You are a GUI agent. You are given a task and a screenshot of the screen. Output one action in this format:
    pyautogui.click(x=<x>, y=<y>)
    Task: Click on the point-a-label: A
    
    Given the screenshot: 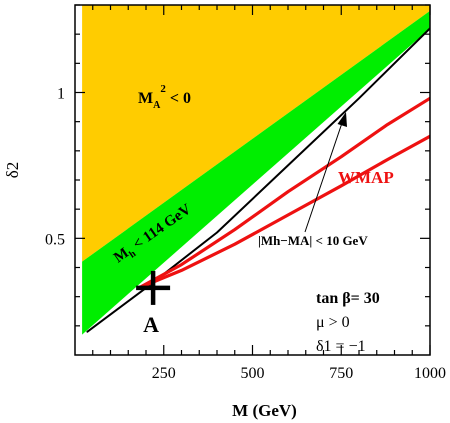 What is the action you would take?
    pyautogui.click(x=151, y=324)
    